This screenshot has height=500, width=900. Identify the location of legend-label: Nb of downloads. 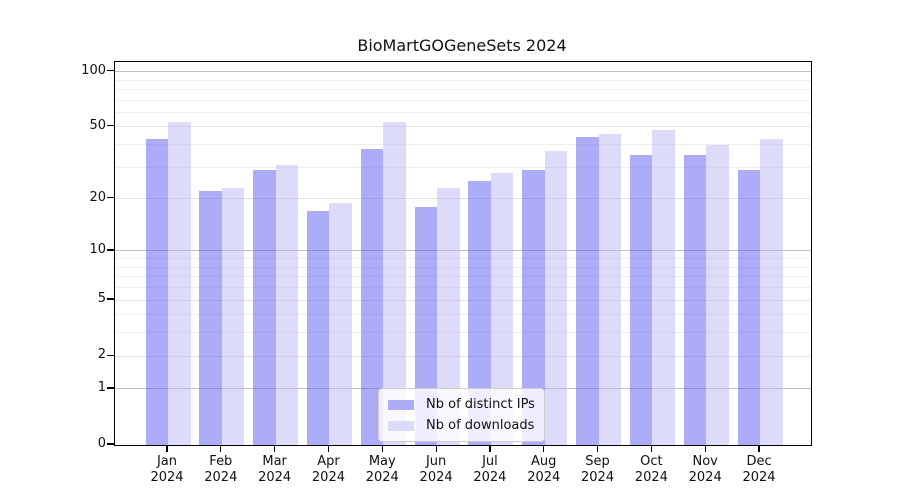
(480, 425).